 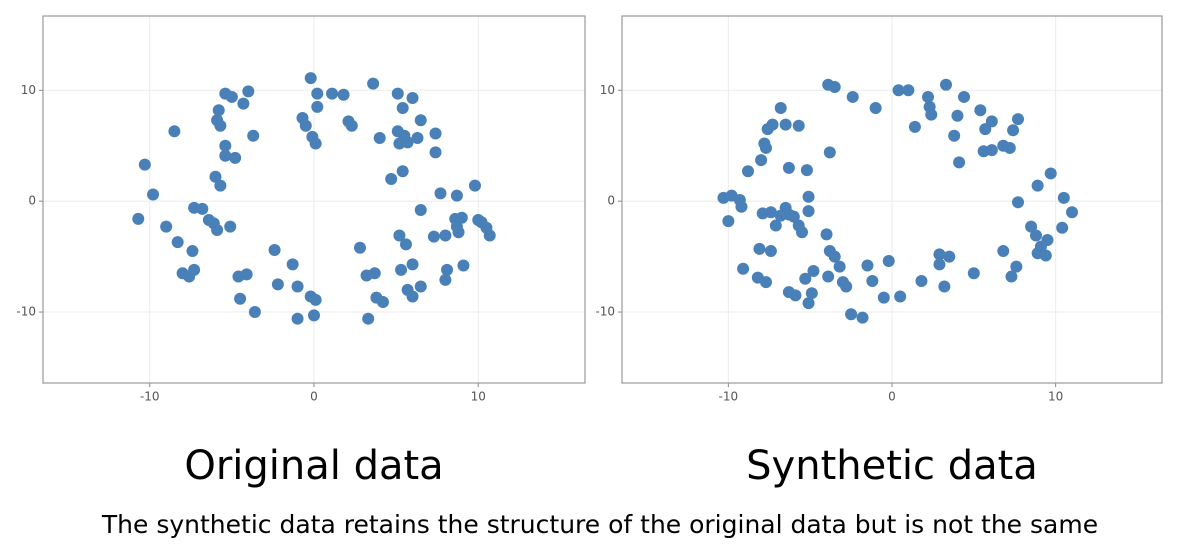 What do you see at coordinates (313, 466) in the screenshot?
I see `chart-title: Original data` at bounding box center [313, 466].